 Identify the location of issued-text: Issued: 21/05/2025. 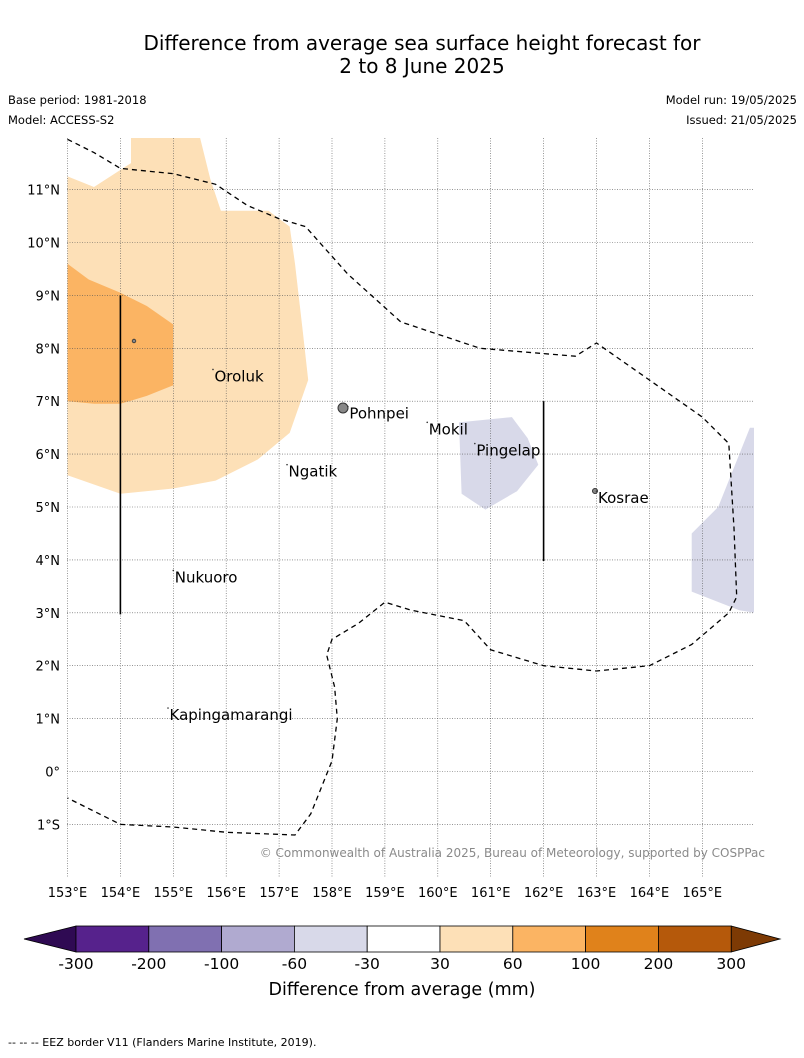
(741, 120).